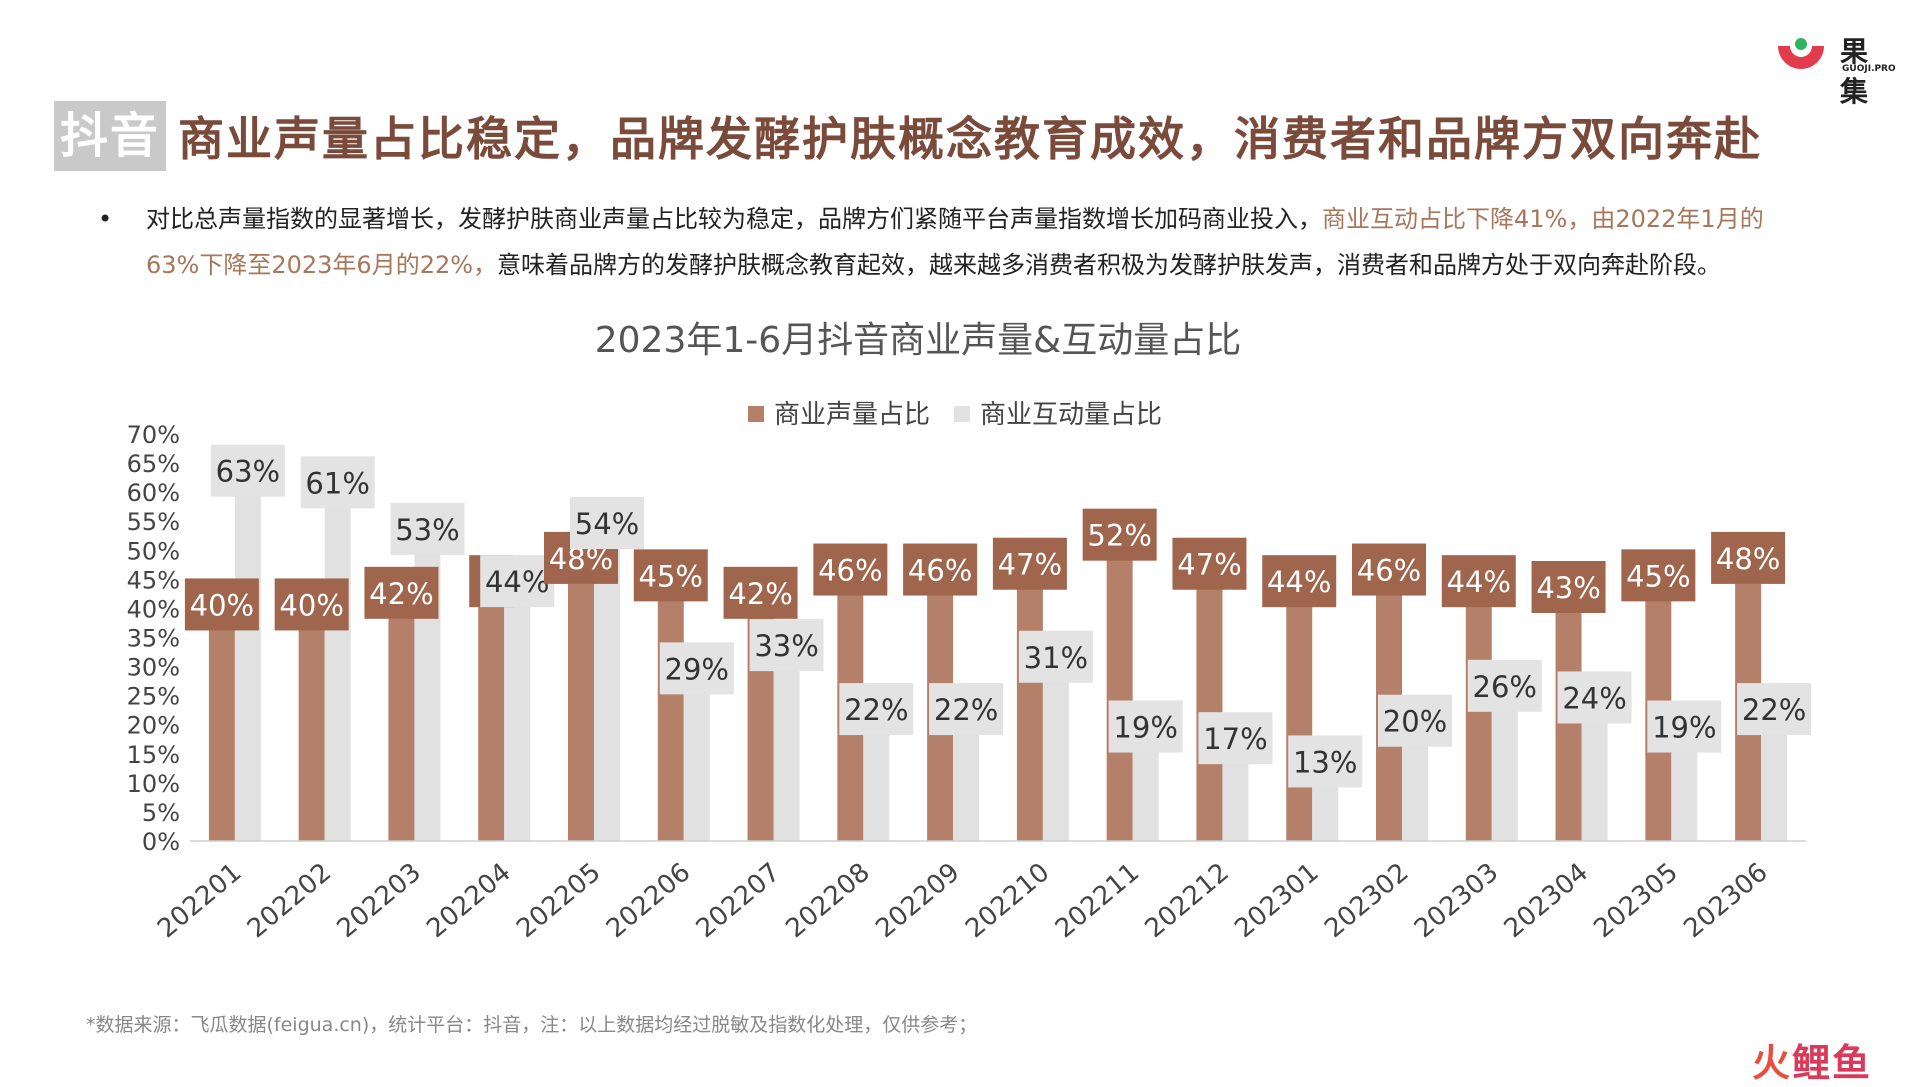 The height and width of the screenshot is (1087, 1920). Describe the element at coordinates (289, 900) in the screenshot. I see `x-tick-label: 202202` at that location.